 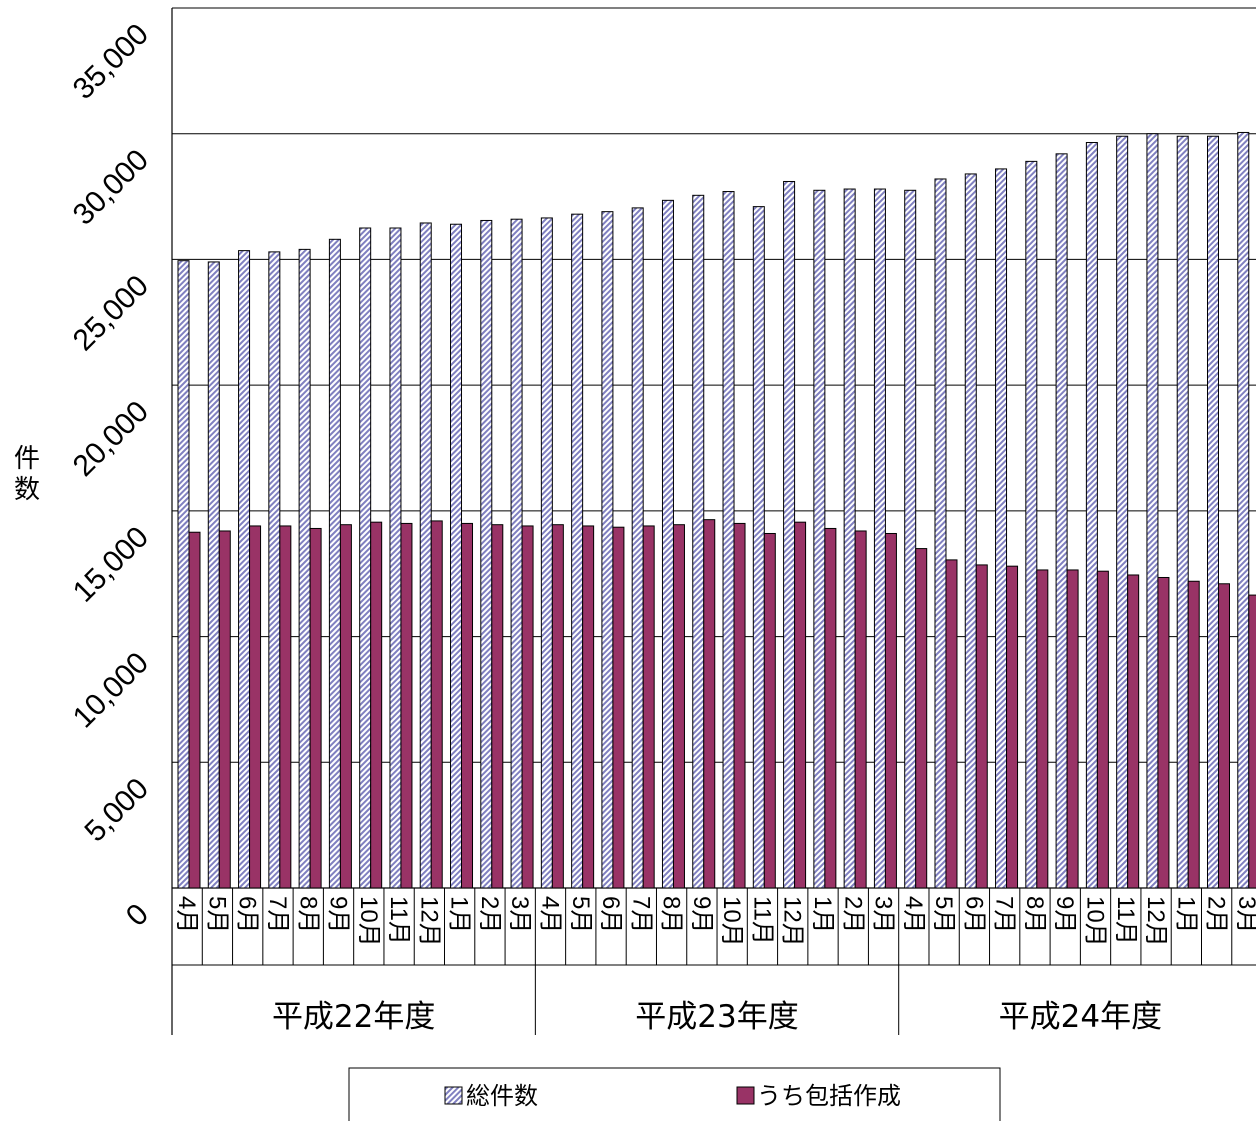 I want to click on legend-swatch-comprehensive, so click(x=745, y=1095).